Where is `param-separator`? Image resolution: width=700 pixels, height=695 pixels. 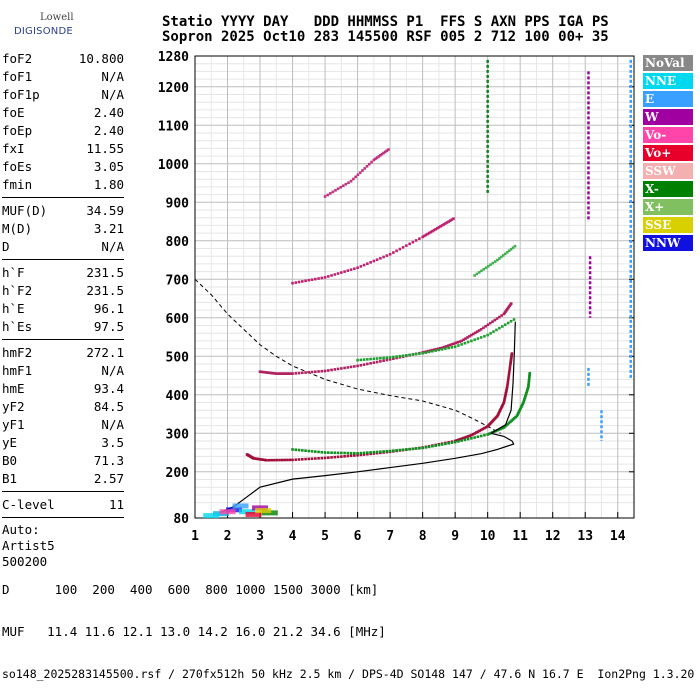
param-separator is located at coordinates (63, 338).